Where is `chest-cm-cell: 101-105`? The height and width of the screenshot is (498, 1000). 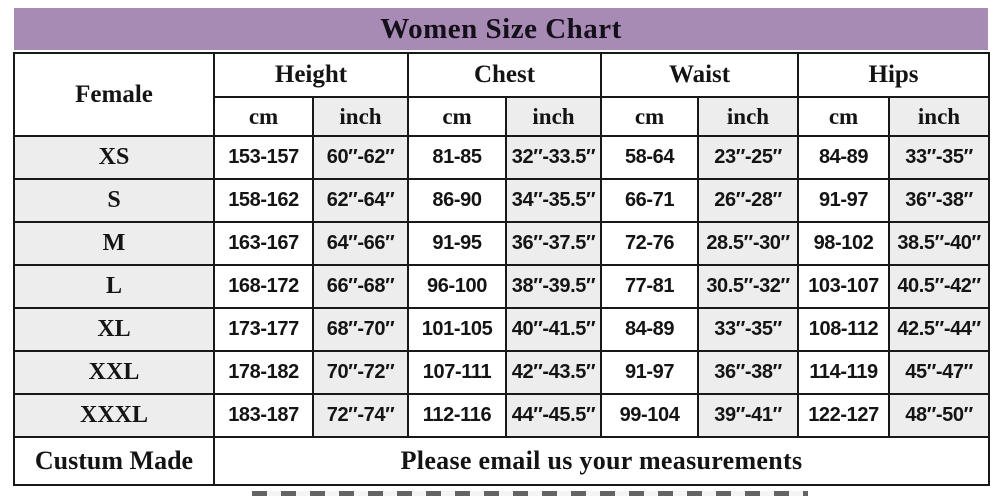
chest-cm-cell: 101-105 is located at coordinates (457, 329).